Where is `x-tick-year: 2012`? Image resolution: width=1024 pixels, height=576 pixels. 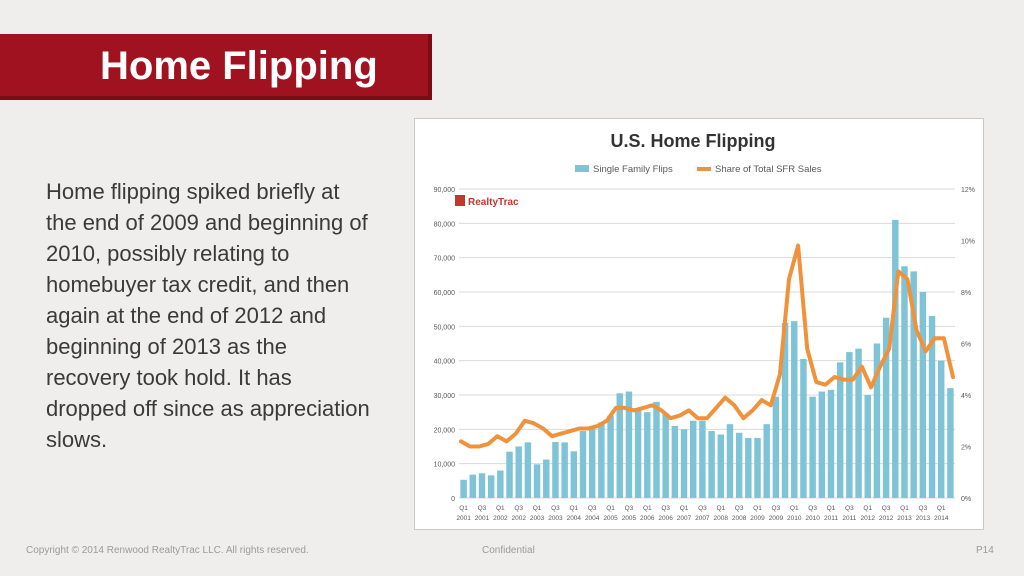
x-tick-year: 2012 is located at coordinates (868, 518).